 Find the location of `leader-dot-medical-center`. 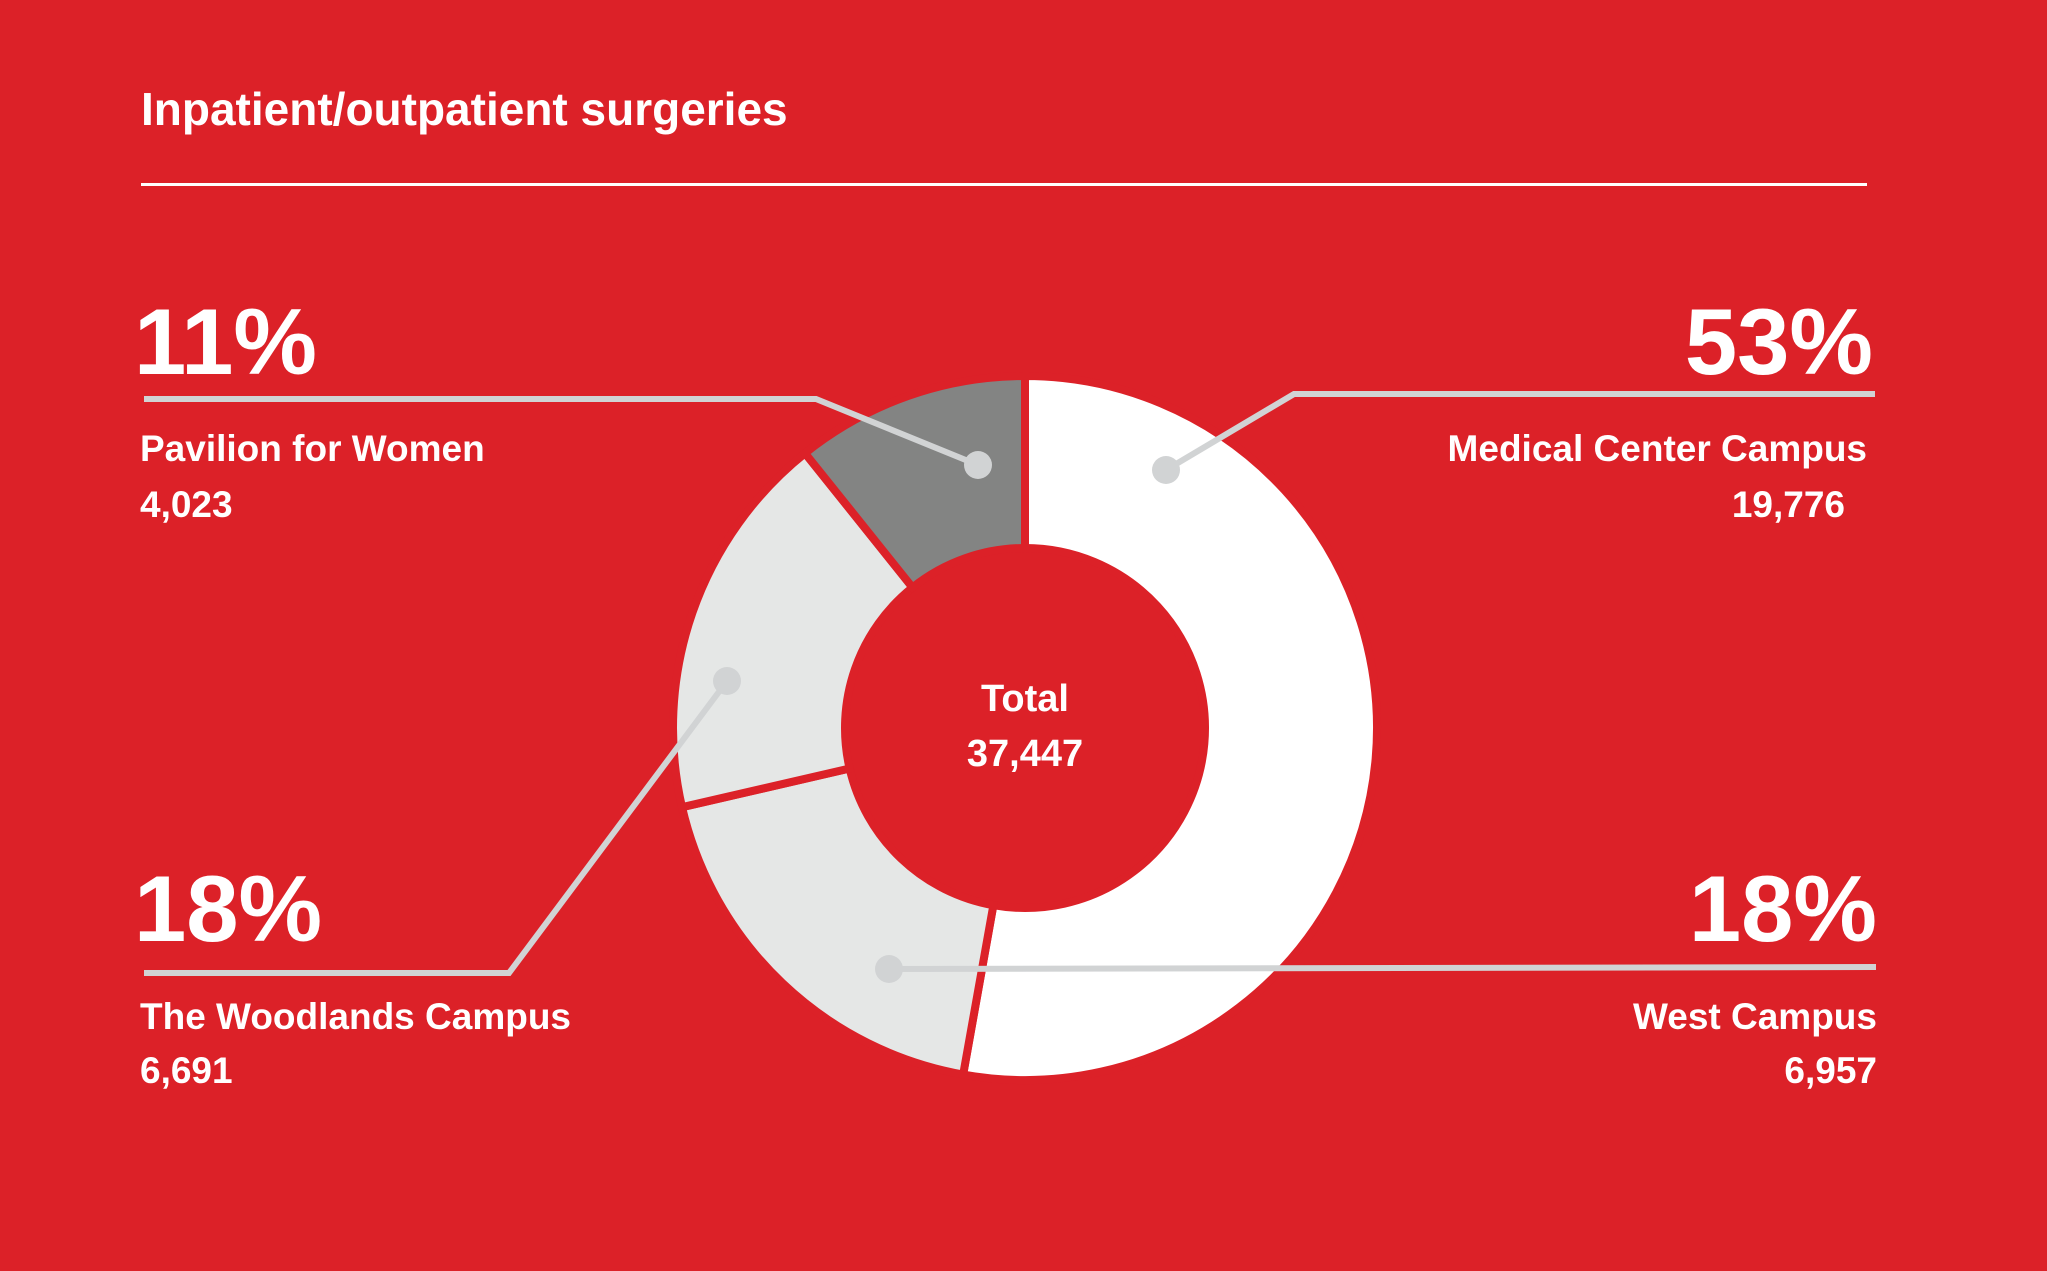

leader-dot-medical-center is located at coordinates (1166, 470).